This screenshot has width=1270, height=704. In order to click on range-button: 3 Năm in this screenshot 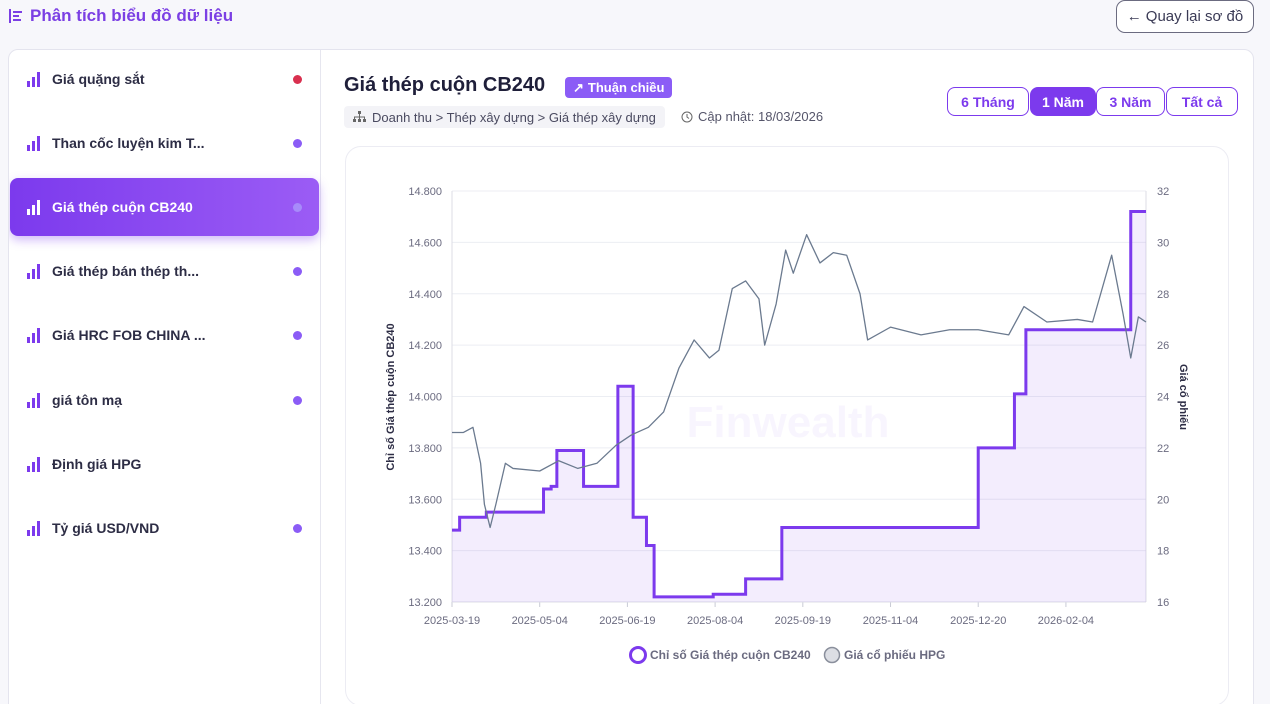, I will do `click(1130, 101)`.